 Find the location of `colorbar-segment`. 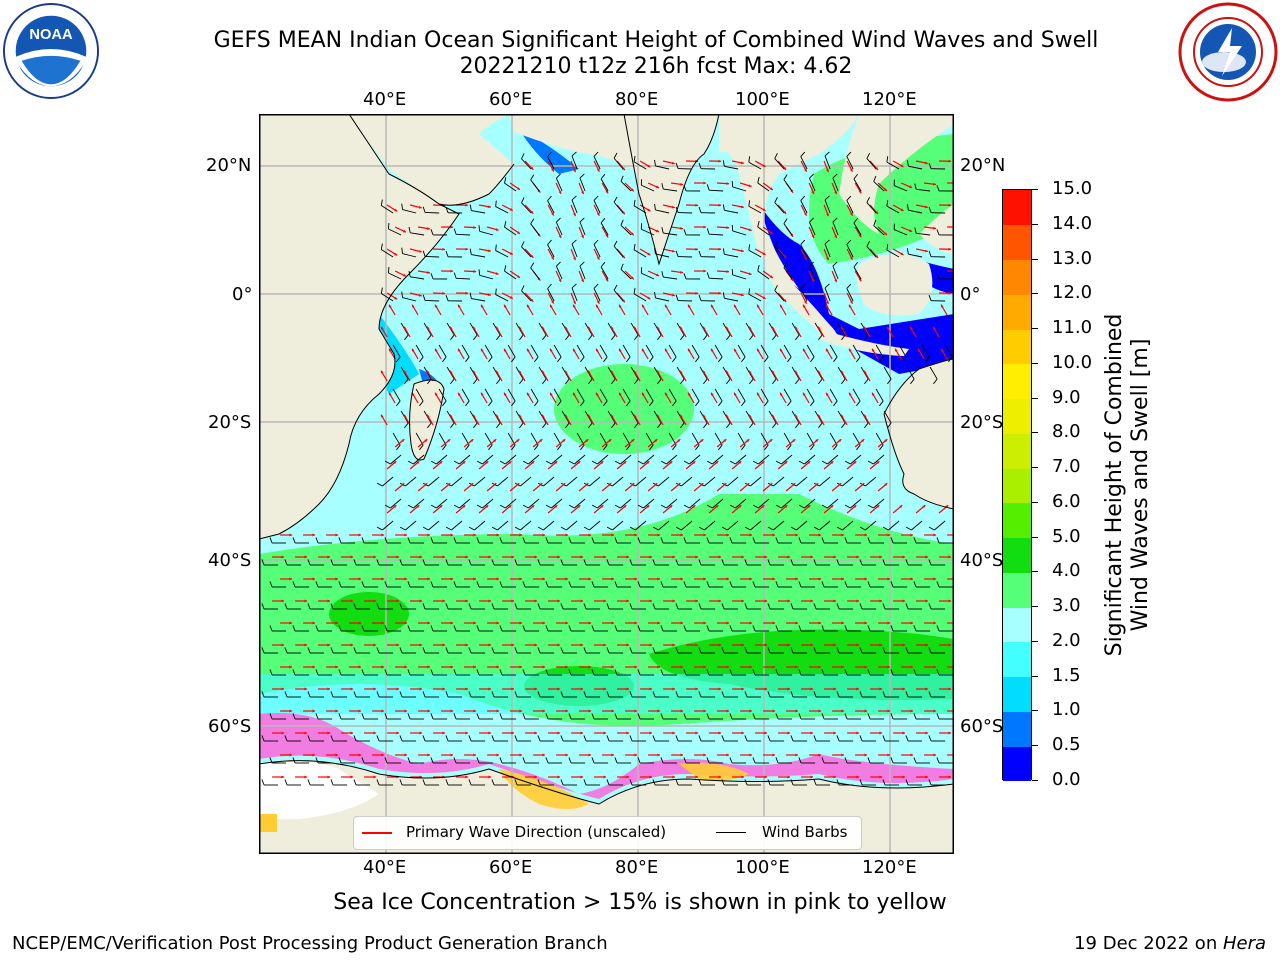

colorbar-segment is located at coordinates (1017, 277).